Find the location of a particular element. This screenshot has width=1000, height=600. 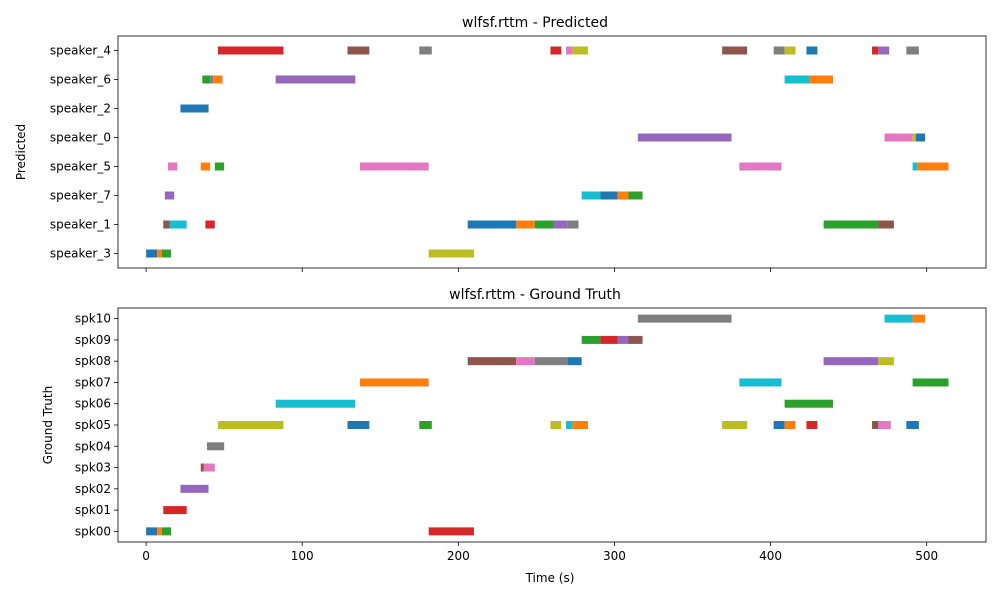

ground-truth-title: wlfsf.rttm - Ground Truth is located at coordinates (535, 295).